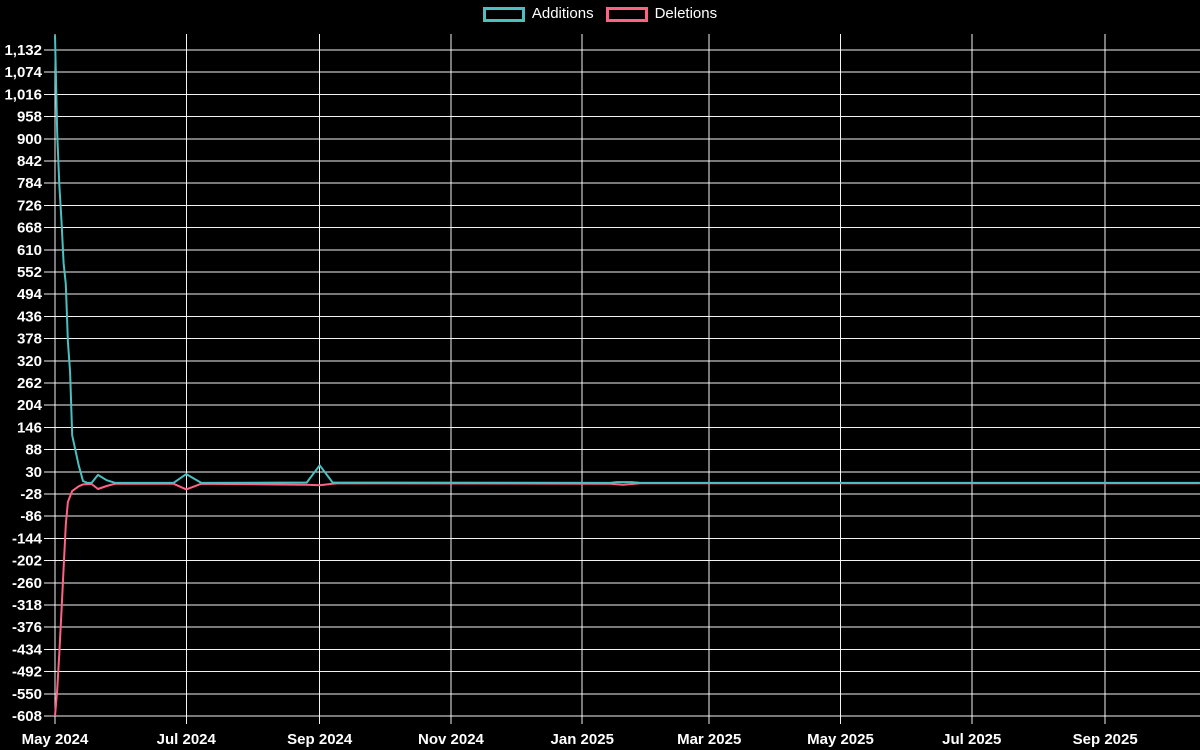 The width and height of the screenshot is (1200, 750). What do you see at coordinates (27, 583) in the screenshot?
I see `y-tick-label: -260` at bounding box center [27, 583].